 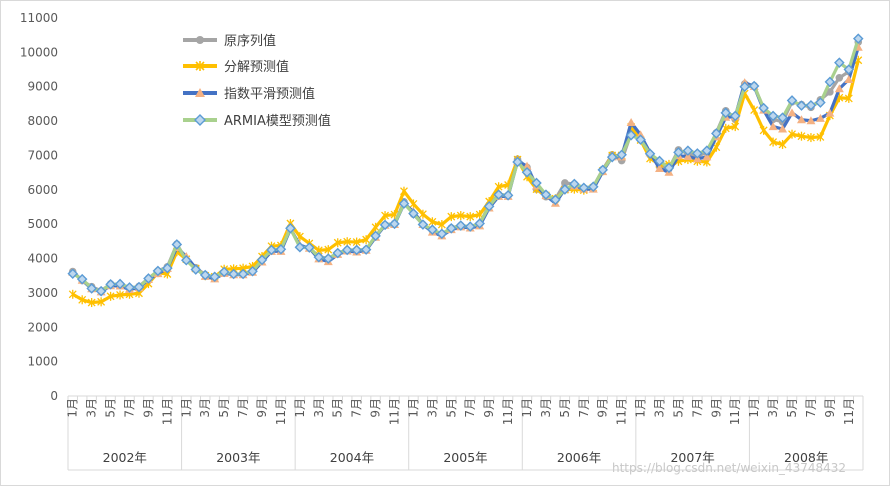 I want to click on legend-label: 指数平滑预测值, so click(x=269, y=94).